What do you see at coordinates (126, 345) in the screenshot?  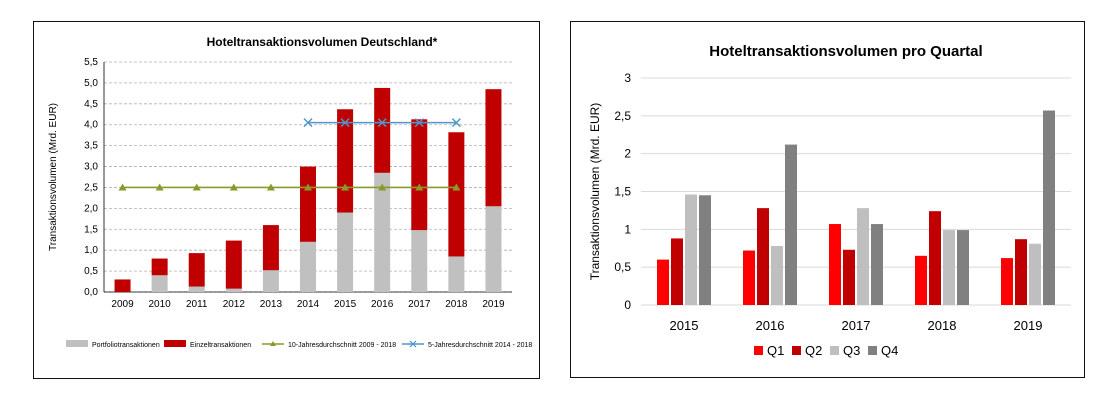 I see `chart-left-legend-label: Portfoliotransaktionen` at bounding box center [126, 345].